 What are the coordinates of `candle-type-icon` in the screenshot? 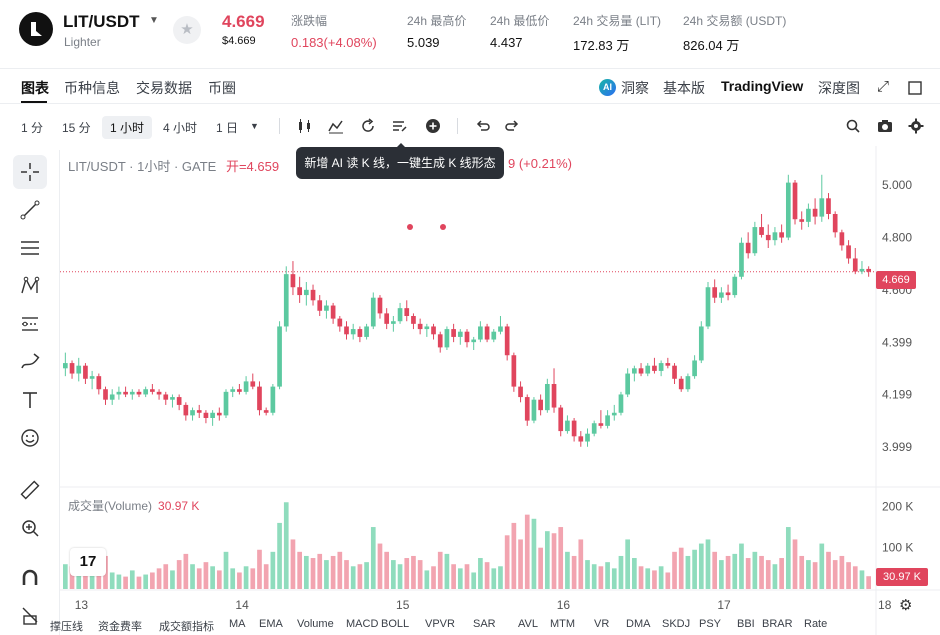 It's located at (305, 126).